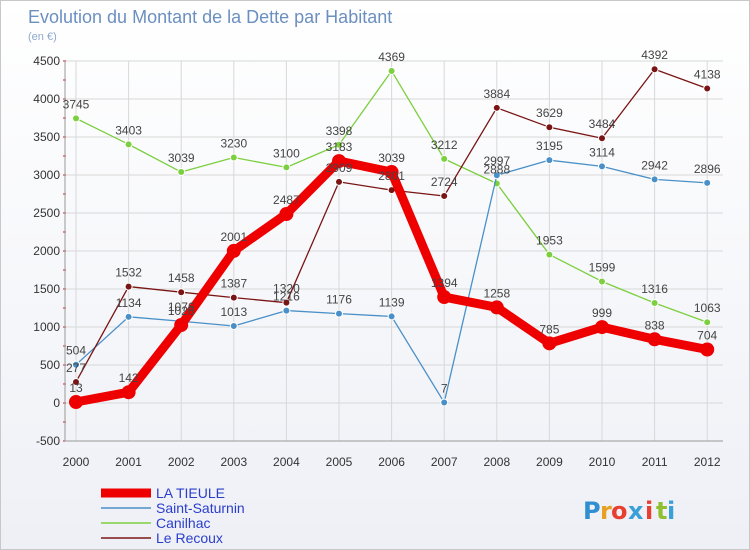 The width and height of the screenshot is (750, 550). Describe the element at coordinates (46, 251) in the screenshot. I see `y-tick-label: 2000` at that location.